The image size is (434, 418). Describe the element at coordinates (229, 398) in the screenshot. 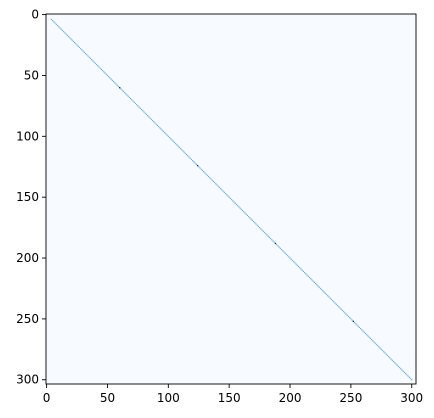

I see `x-tick-label: 150` at that location.